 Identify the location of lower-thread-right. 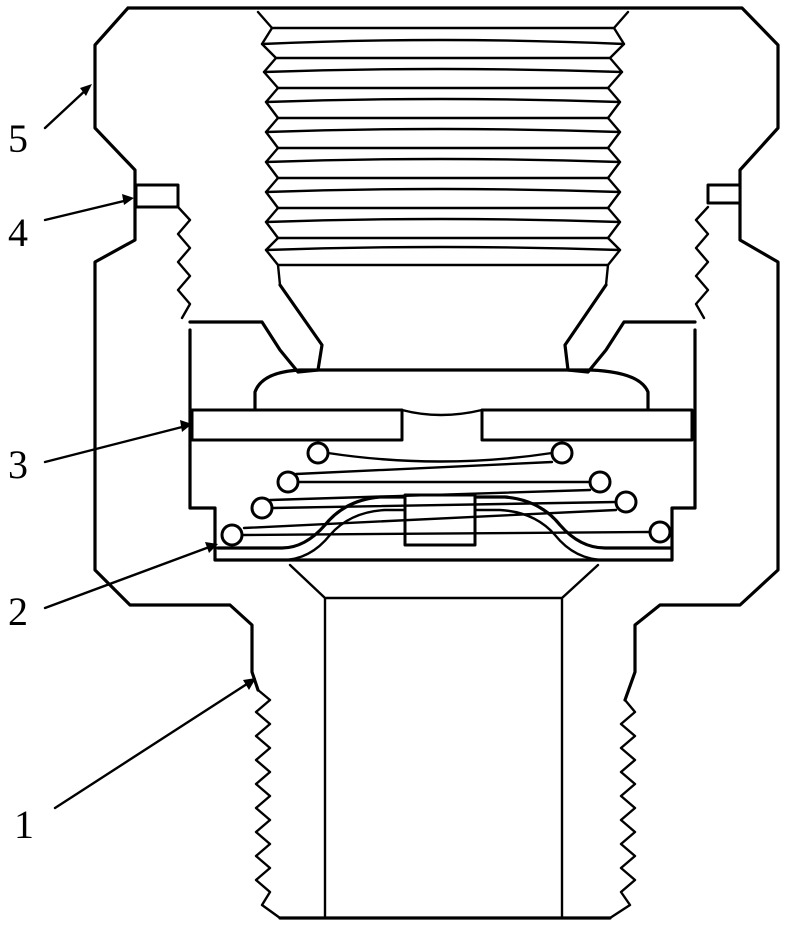
(622, 809).